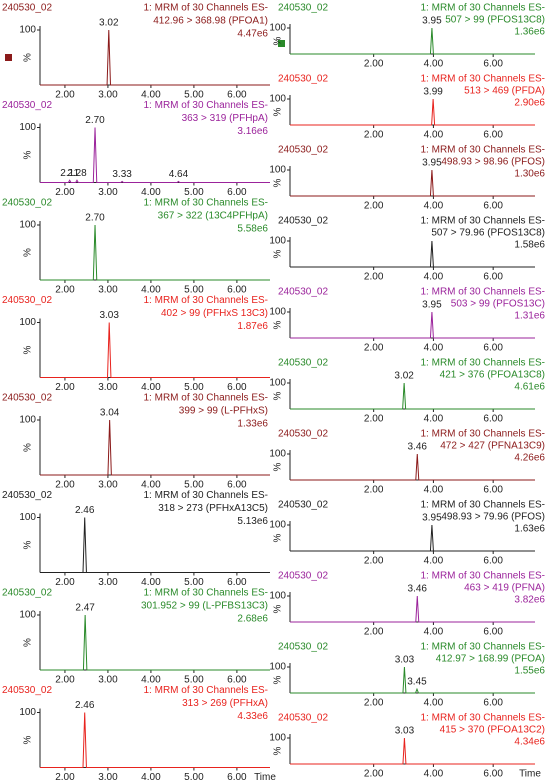 Image resolution: width=550 pixels, height=782 pixels. Describe the element at coordinates (492, 446) in the screenshot. I see `trace-subtitle: 472 > 427 (PFNA13C9)` at that location.